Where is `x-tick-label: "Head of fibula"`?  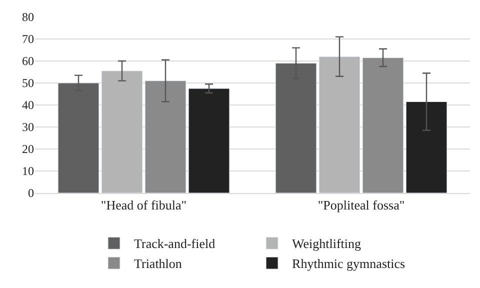 x-tick-label: "Head of fibula" is located at coordinates (143, 205).